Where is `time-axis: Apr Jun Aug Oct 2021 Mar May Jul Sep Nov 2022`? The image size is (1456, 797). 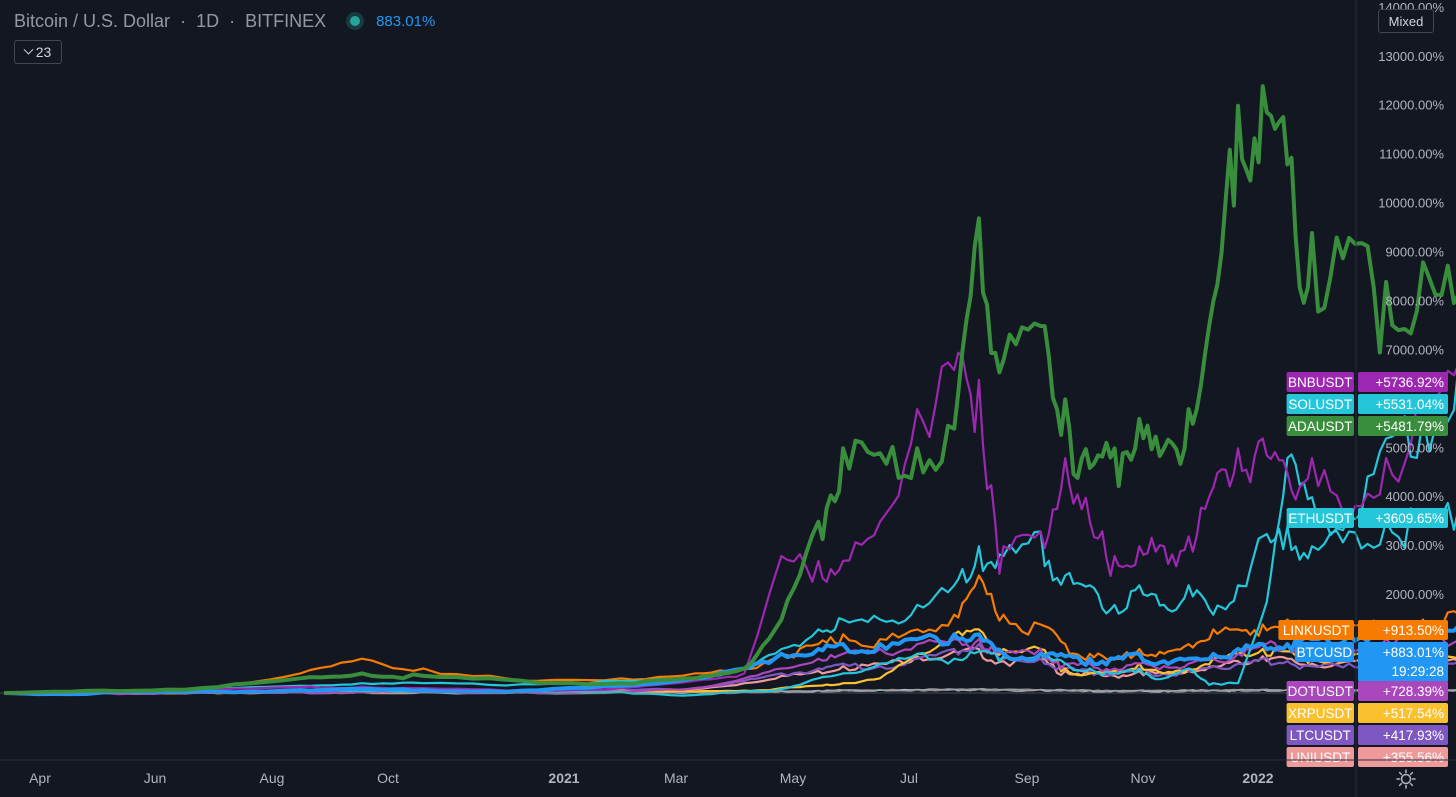 time-axis: Apr Jun Aug Oct 2021 Mar May Jul Sep Nov 2022 is located at coordinates (651, 778).